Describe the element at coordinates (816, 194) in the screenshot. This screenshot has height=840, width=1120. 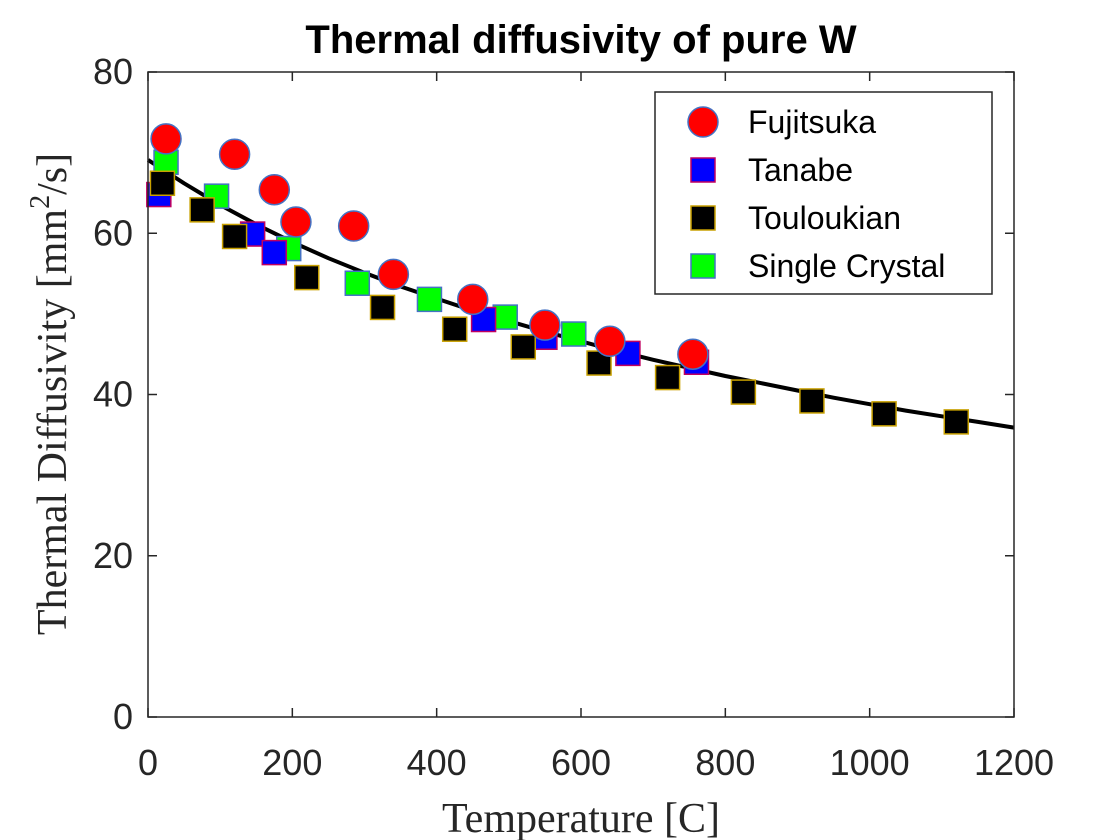
I see `legend-entries: Fujitsuka Tanabe Touloukian Single Crystal` at that location.